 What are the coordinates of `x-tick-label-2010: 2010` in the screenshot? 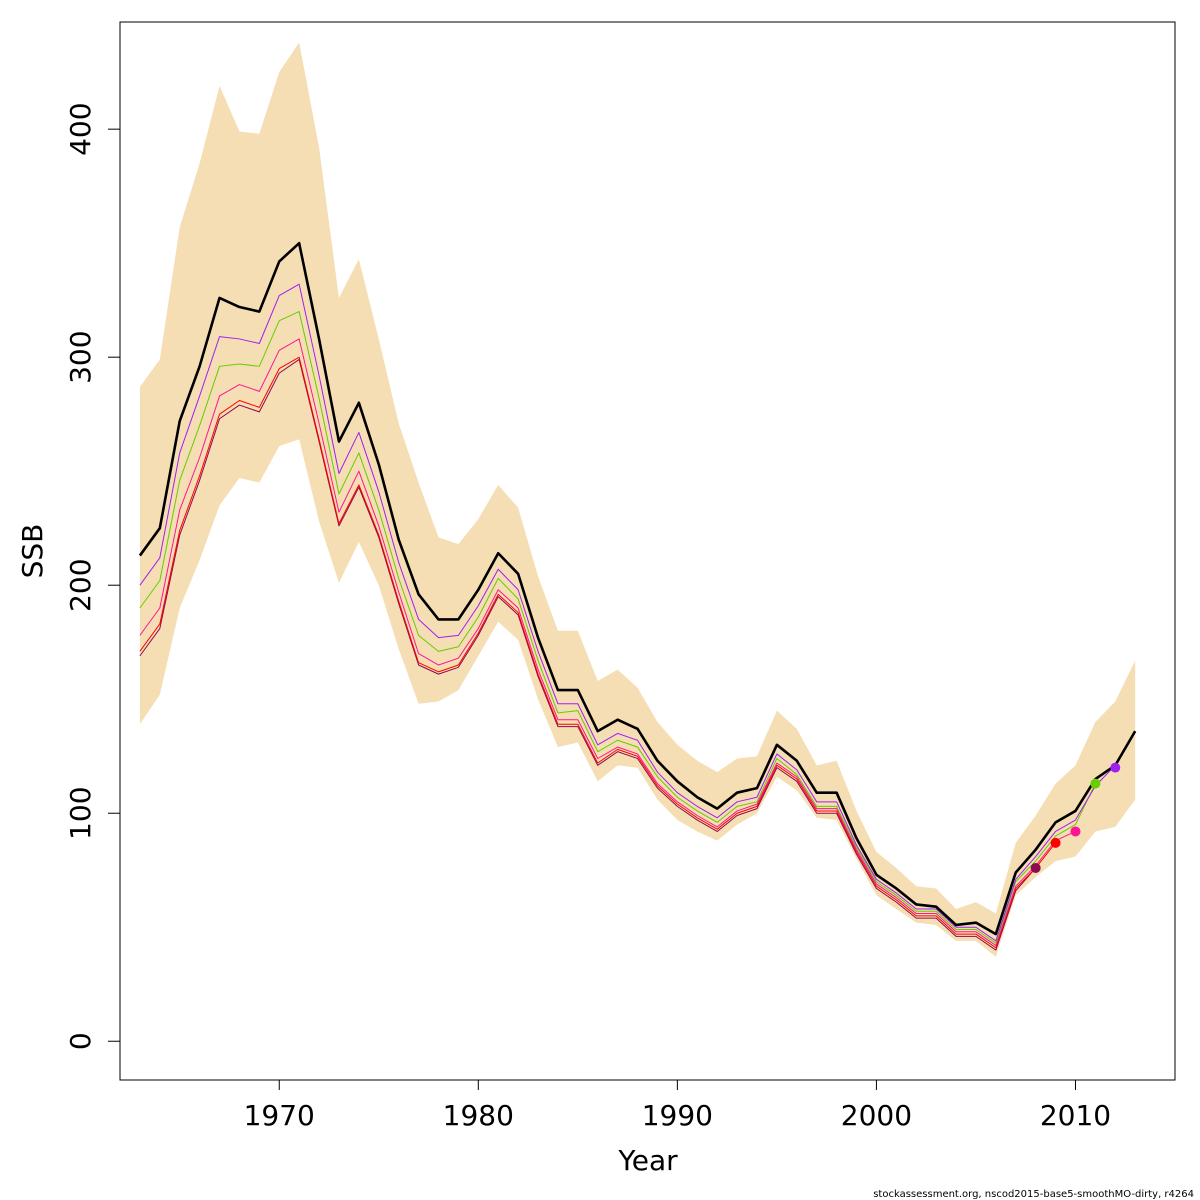 It's located at (1075, 1115).